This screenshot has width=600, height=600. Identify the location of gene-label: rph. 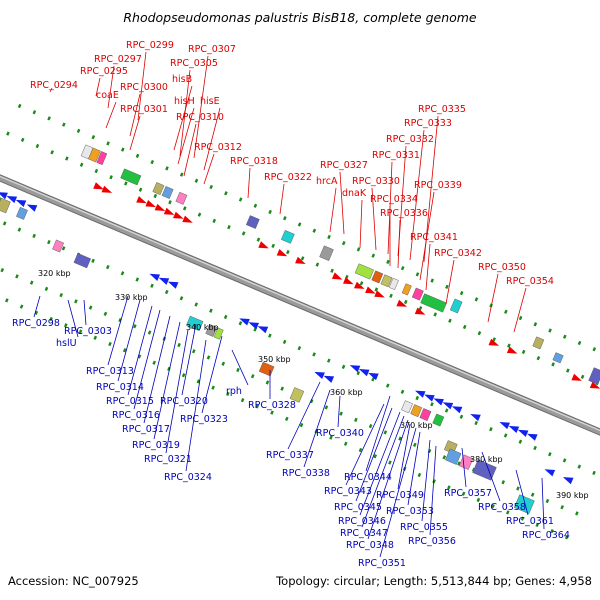
(234, 391).